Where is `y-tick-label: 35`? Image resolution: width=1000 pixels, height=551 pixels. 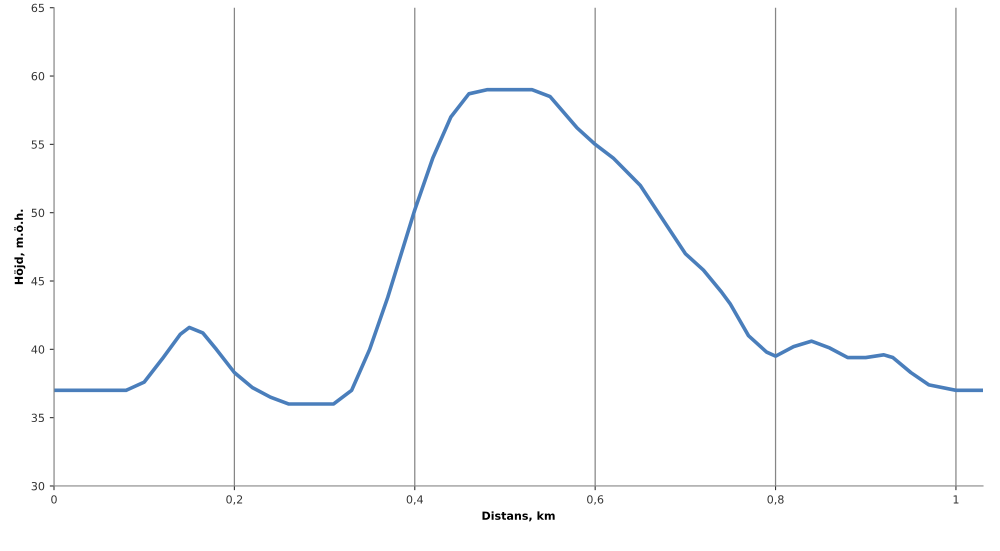 y-tick-label: 35 is located at coordinates (38, 418).